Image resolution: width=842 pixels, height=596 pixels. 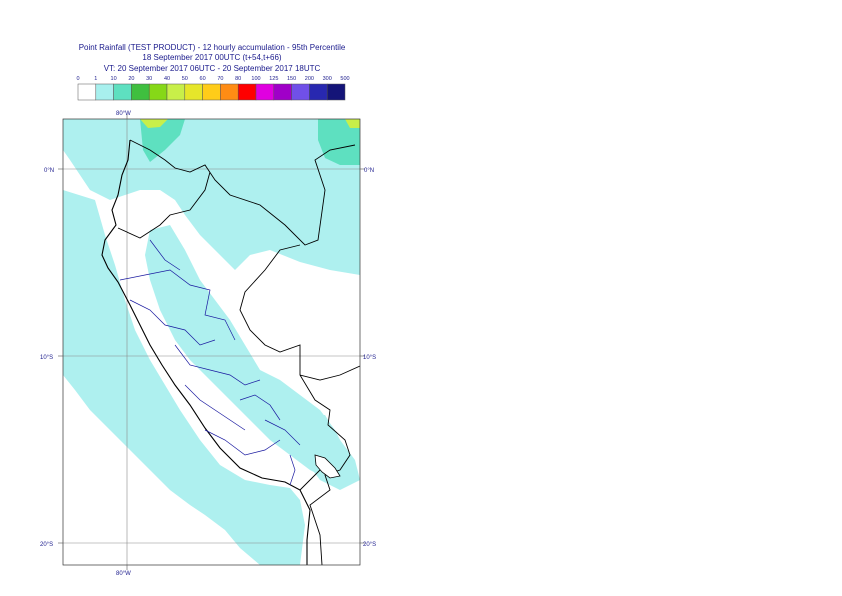 What do you see at coordinates (273, 79) in the screenshot?
I see `legend-threshold-label: 125` at bounding box center [273, 79].